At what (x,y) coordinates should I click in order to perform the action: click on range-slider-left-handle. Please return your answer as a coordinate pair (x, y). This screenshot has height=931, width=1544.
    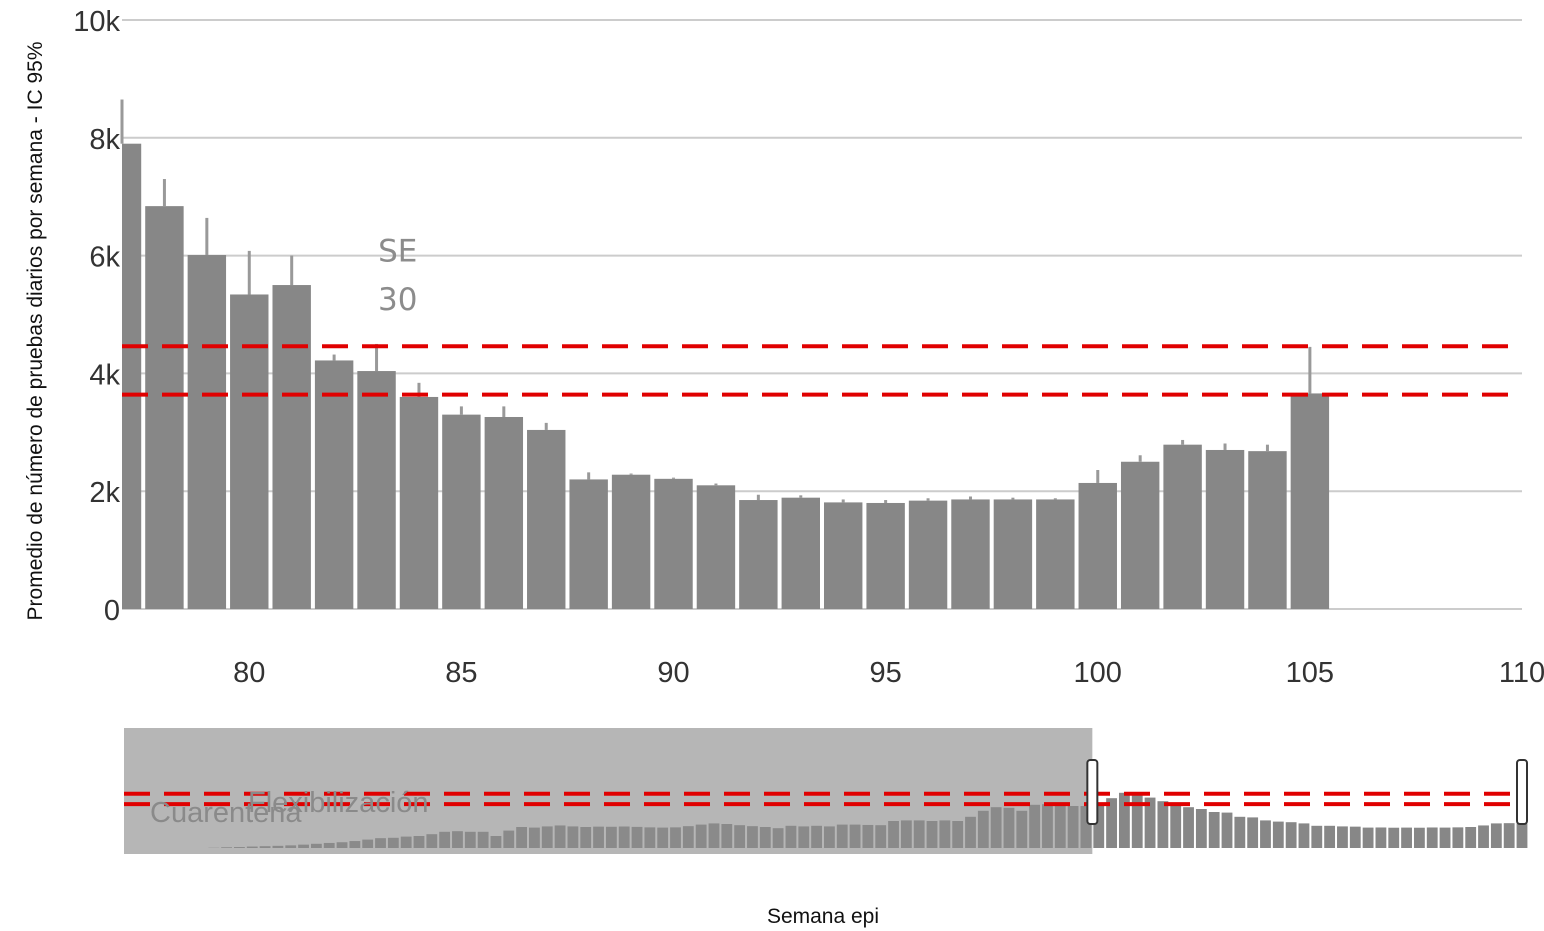
    Looking at the image, I should click on (1092, 792).